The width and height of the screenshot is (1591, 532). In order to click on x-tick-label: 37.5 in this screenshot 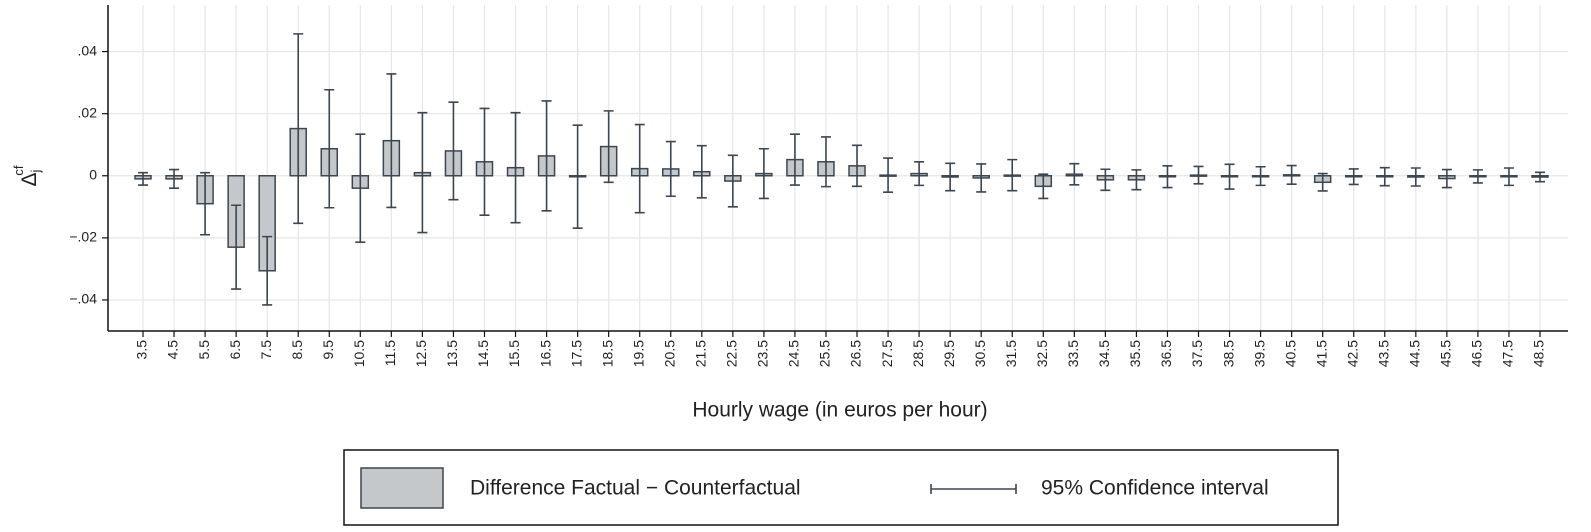, I will do `click(1197, 353)`.